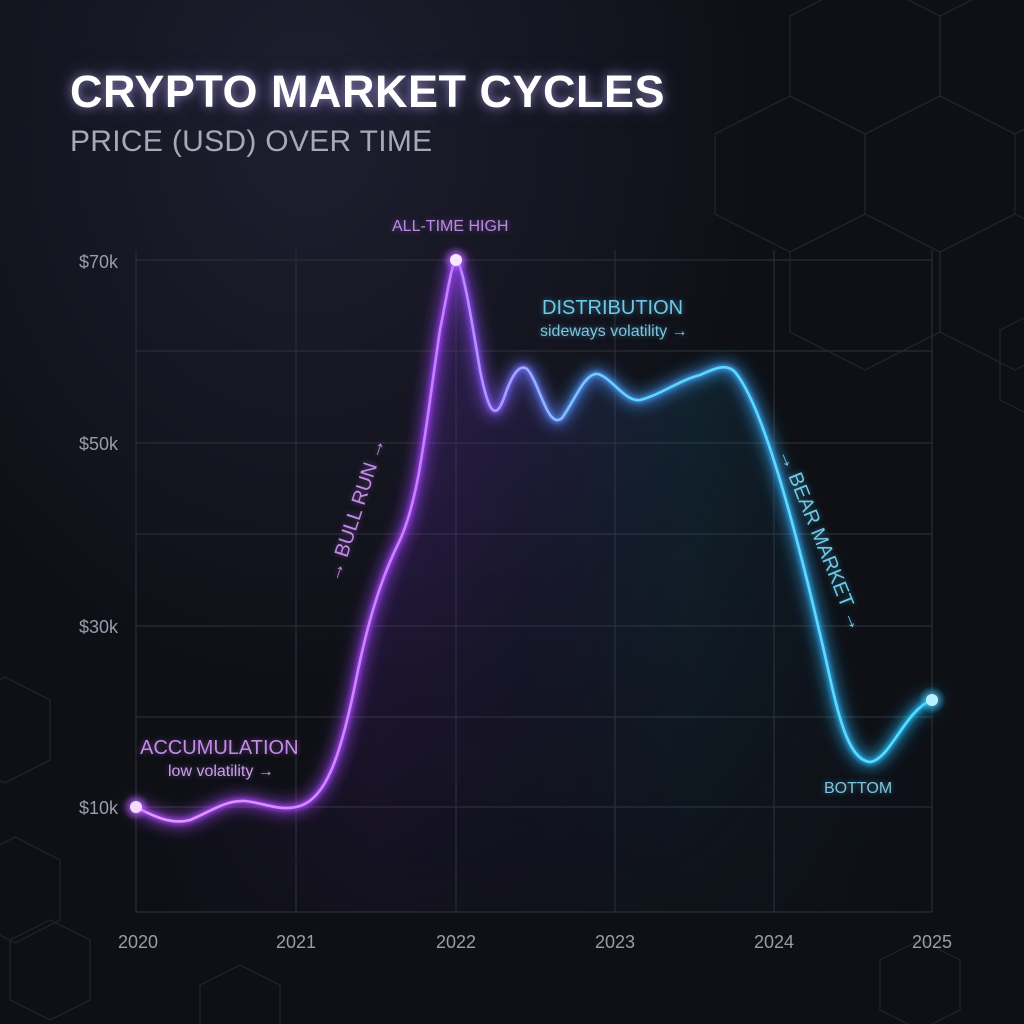 The width and height of the screenshot is (1024, 1024). I want to click on x-tick-2025: 2025, so click(932, 942).